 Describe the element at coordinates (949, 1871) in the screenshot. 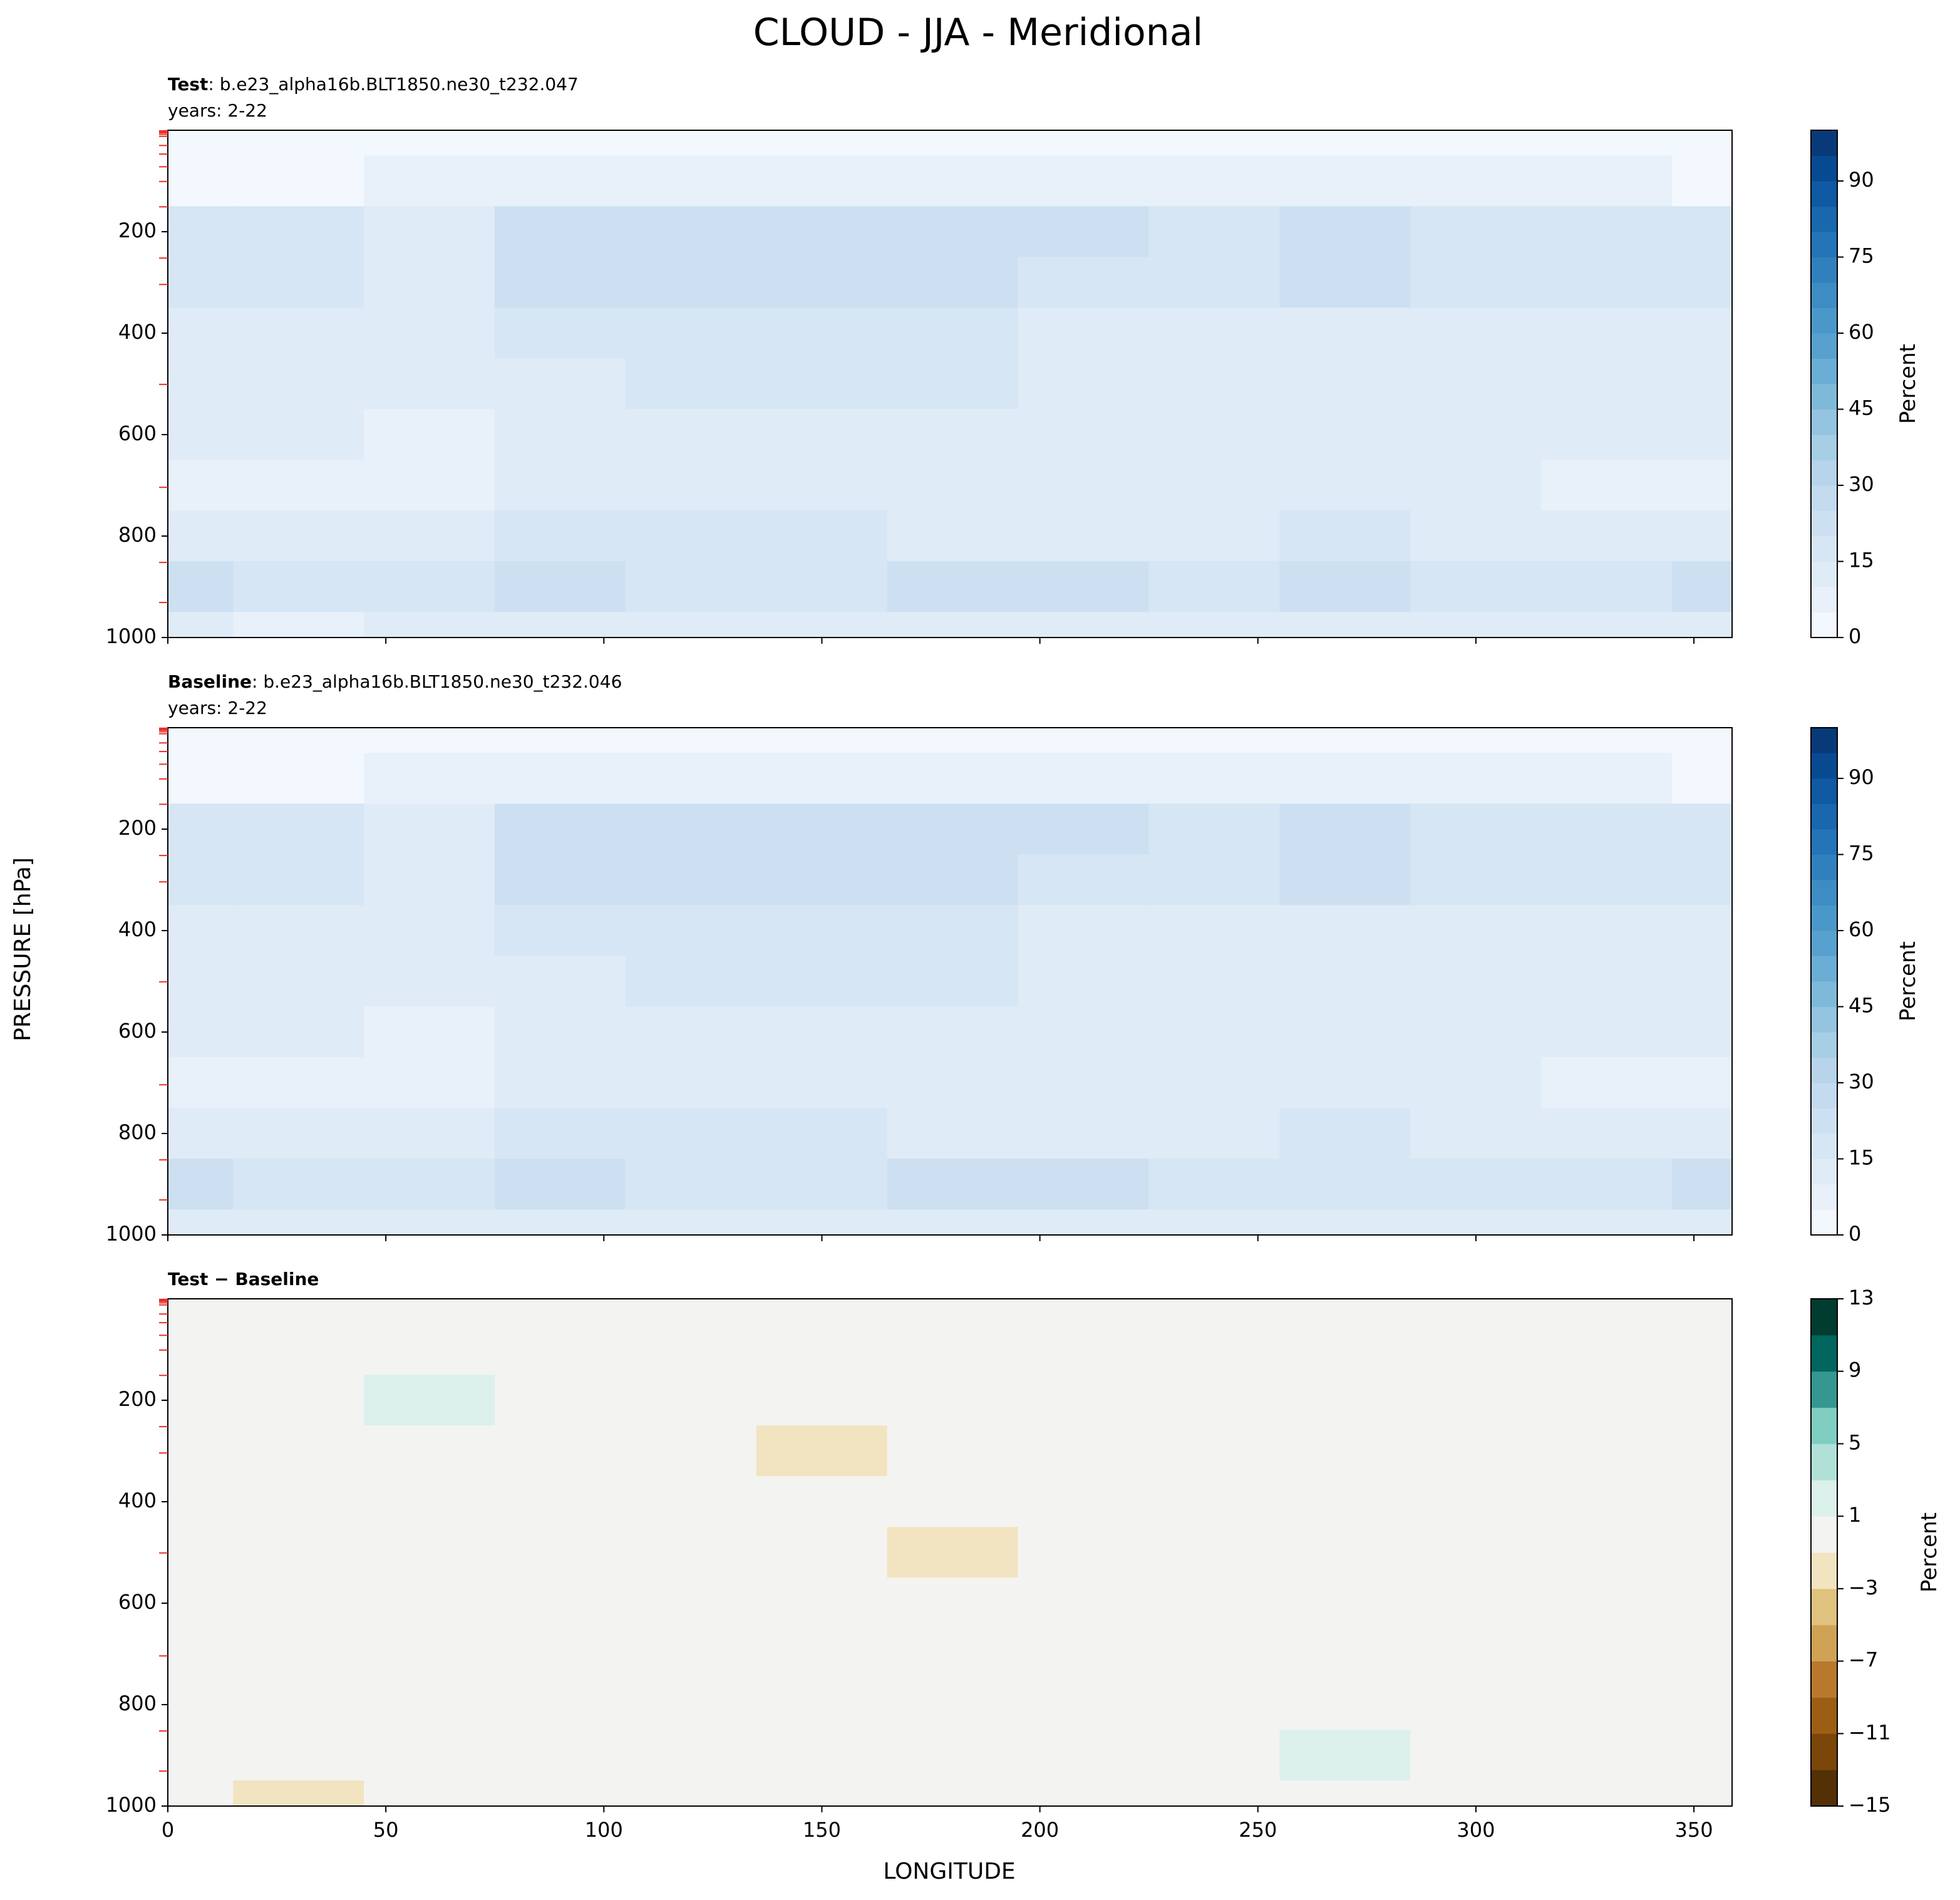

I see `x-axis-label: LONGITUDE` at that location.